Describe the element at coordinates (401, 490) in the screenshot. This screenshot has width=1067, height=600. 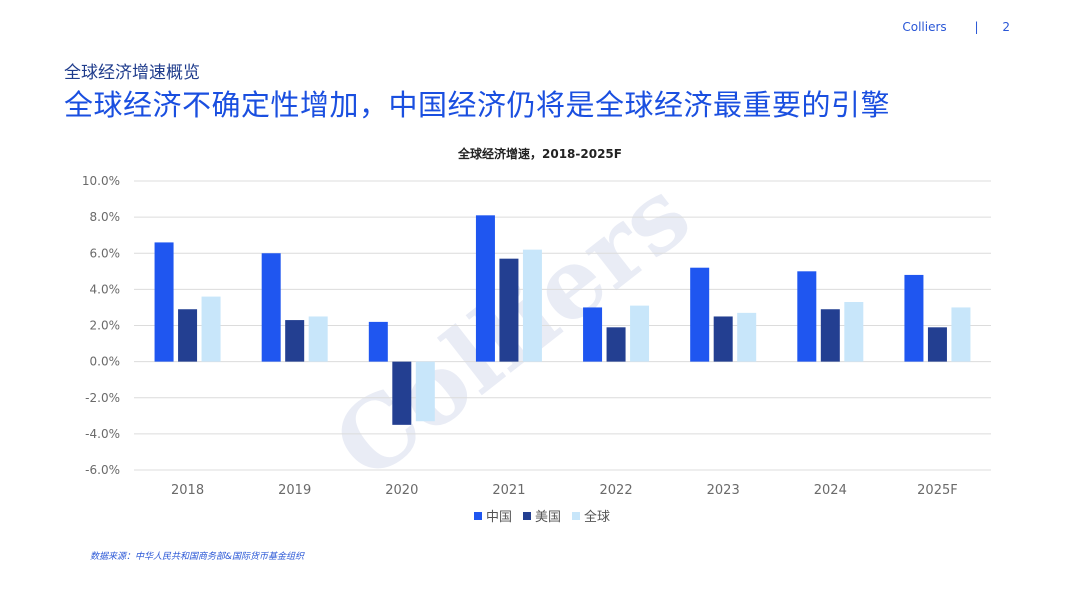
I see `x-tick-label: 2020` at that location.